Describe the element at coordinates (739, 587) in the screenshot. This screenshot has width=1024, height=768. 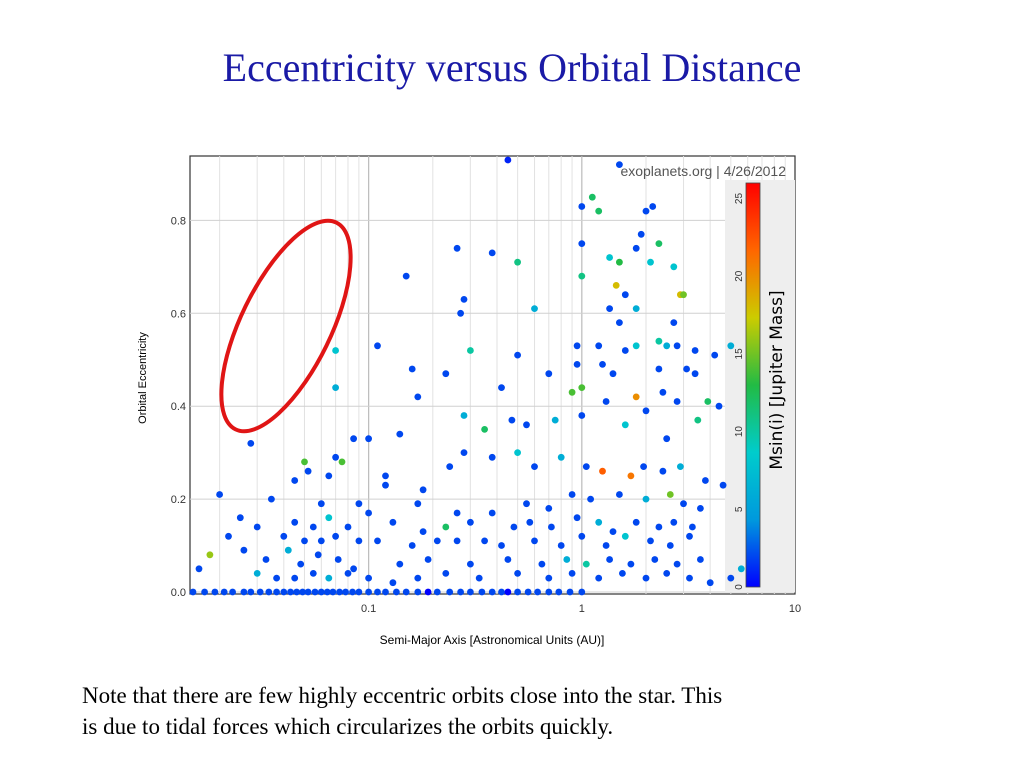
I see `colorbar-tick-label: 0` at that location.